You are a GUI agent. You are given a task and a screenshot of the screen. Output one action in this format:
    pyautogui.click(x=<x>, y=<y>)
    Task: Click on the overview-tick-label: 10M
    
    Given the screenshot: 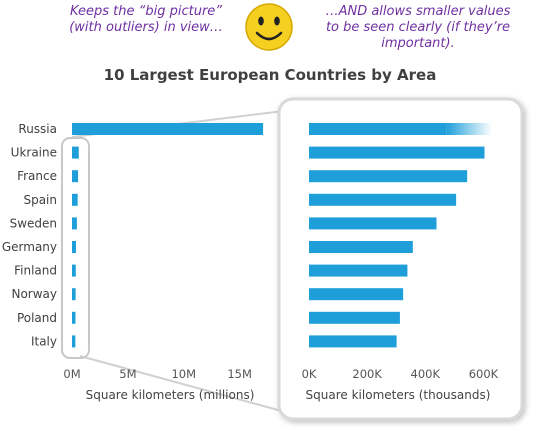 What is the action you would take?
    pyautogui.click(x=183, y=374)
    